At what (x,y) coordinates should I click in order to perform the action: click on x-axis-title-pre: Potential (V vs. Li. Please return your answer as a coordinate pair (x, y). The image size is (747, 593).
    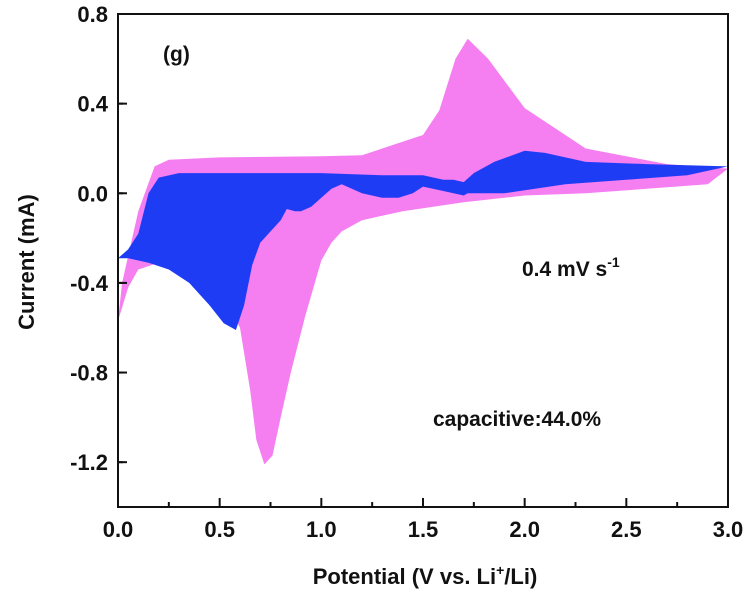
    Looking at the image, I should click on (404, 576).